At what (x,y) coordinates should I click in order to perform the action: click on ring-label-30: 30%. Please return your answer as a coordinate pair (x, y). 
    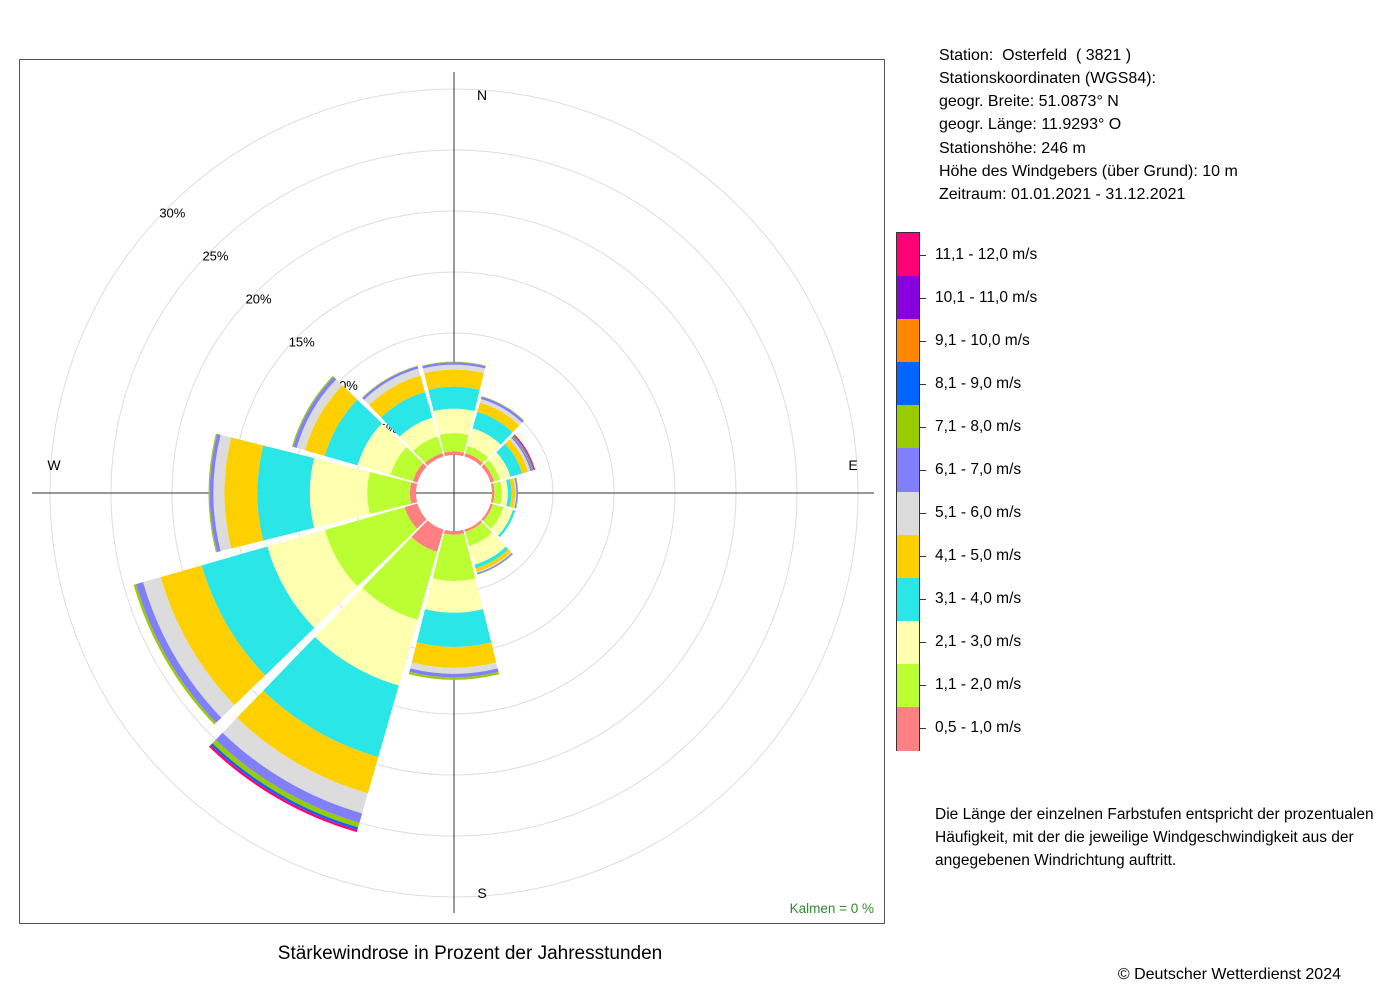
    Looking at the image, I should click on (172, 212).